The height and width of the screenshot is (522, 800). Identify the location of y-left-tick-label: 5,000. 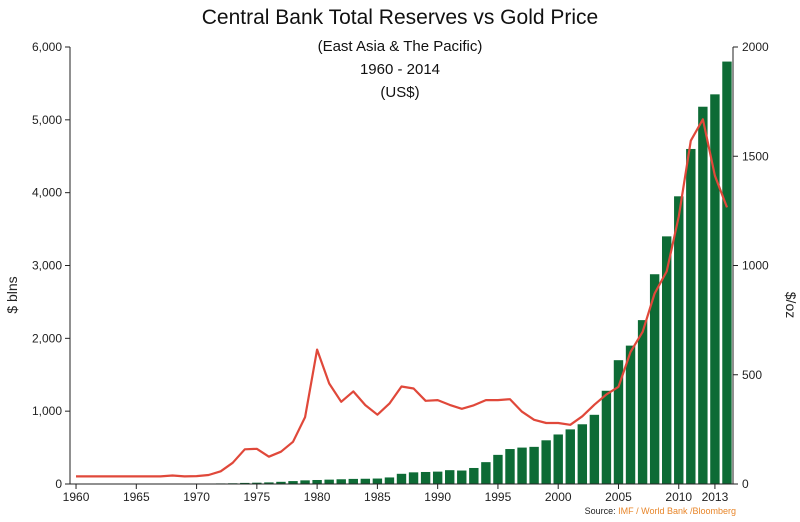
(47, 120).